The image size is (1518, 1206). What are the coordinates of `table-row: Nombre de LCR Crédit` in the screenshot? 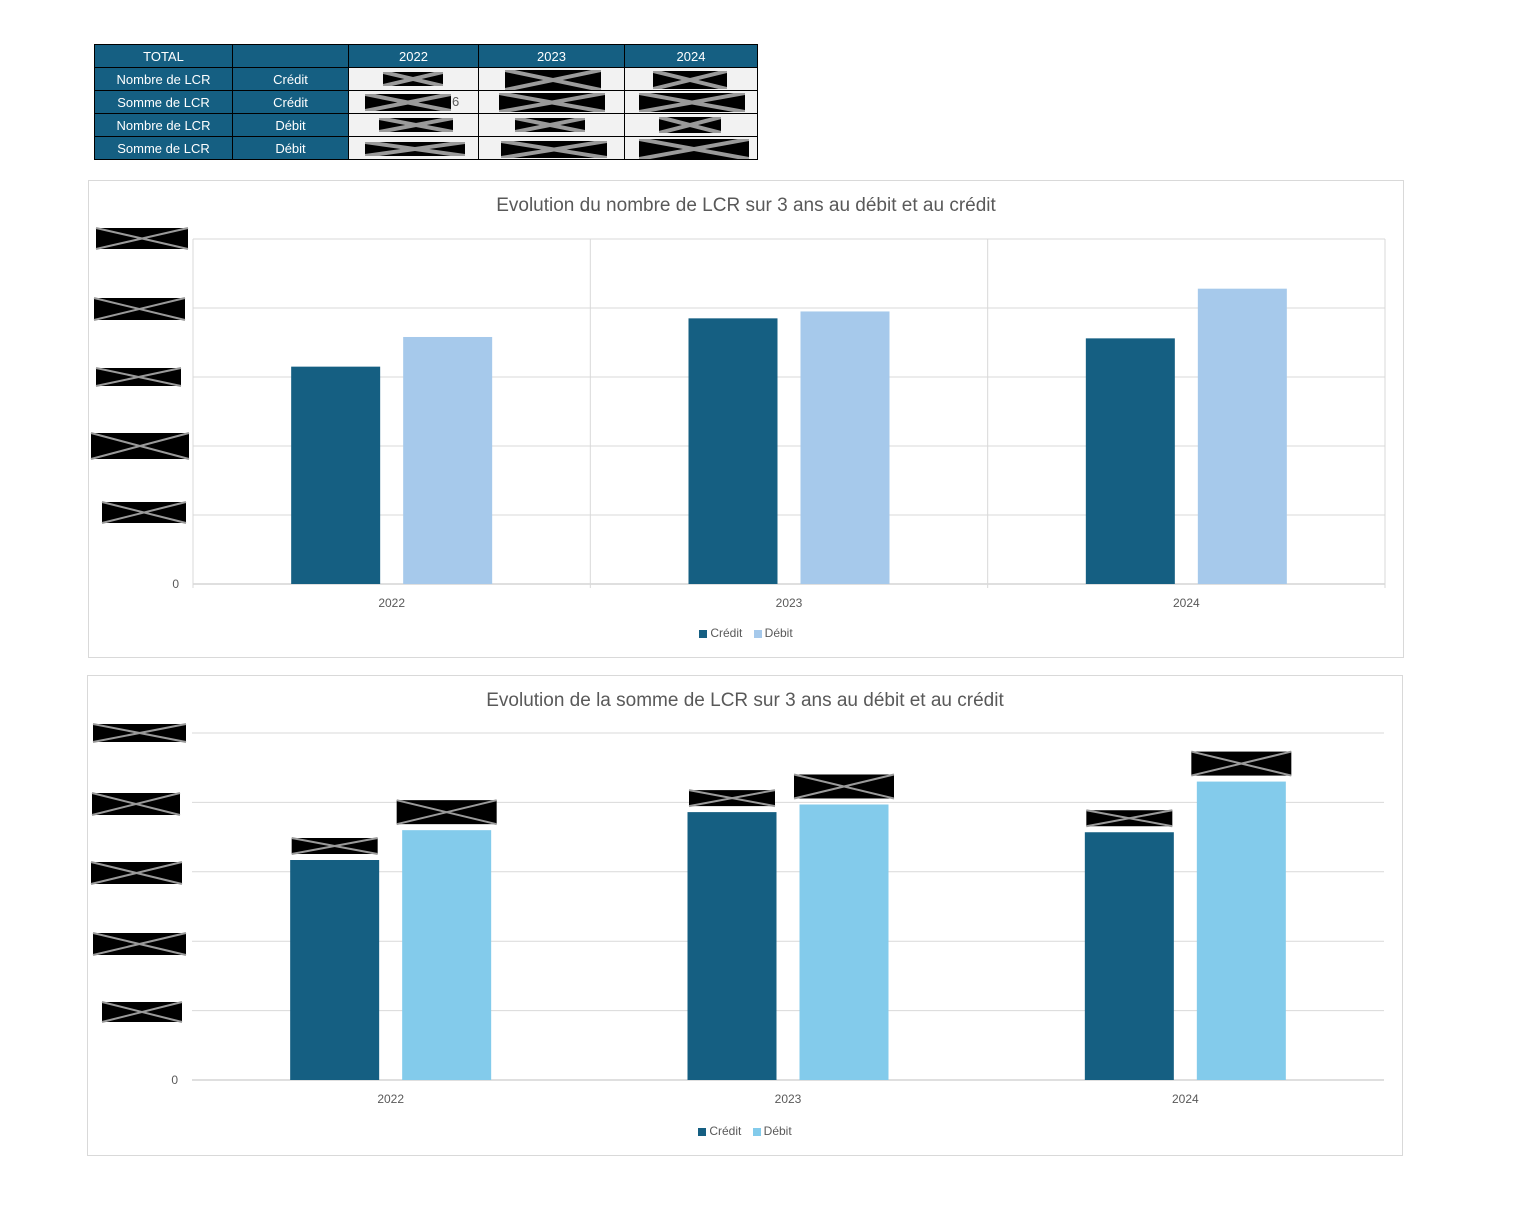 It's located at (426, 79).